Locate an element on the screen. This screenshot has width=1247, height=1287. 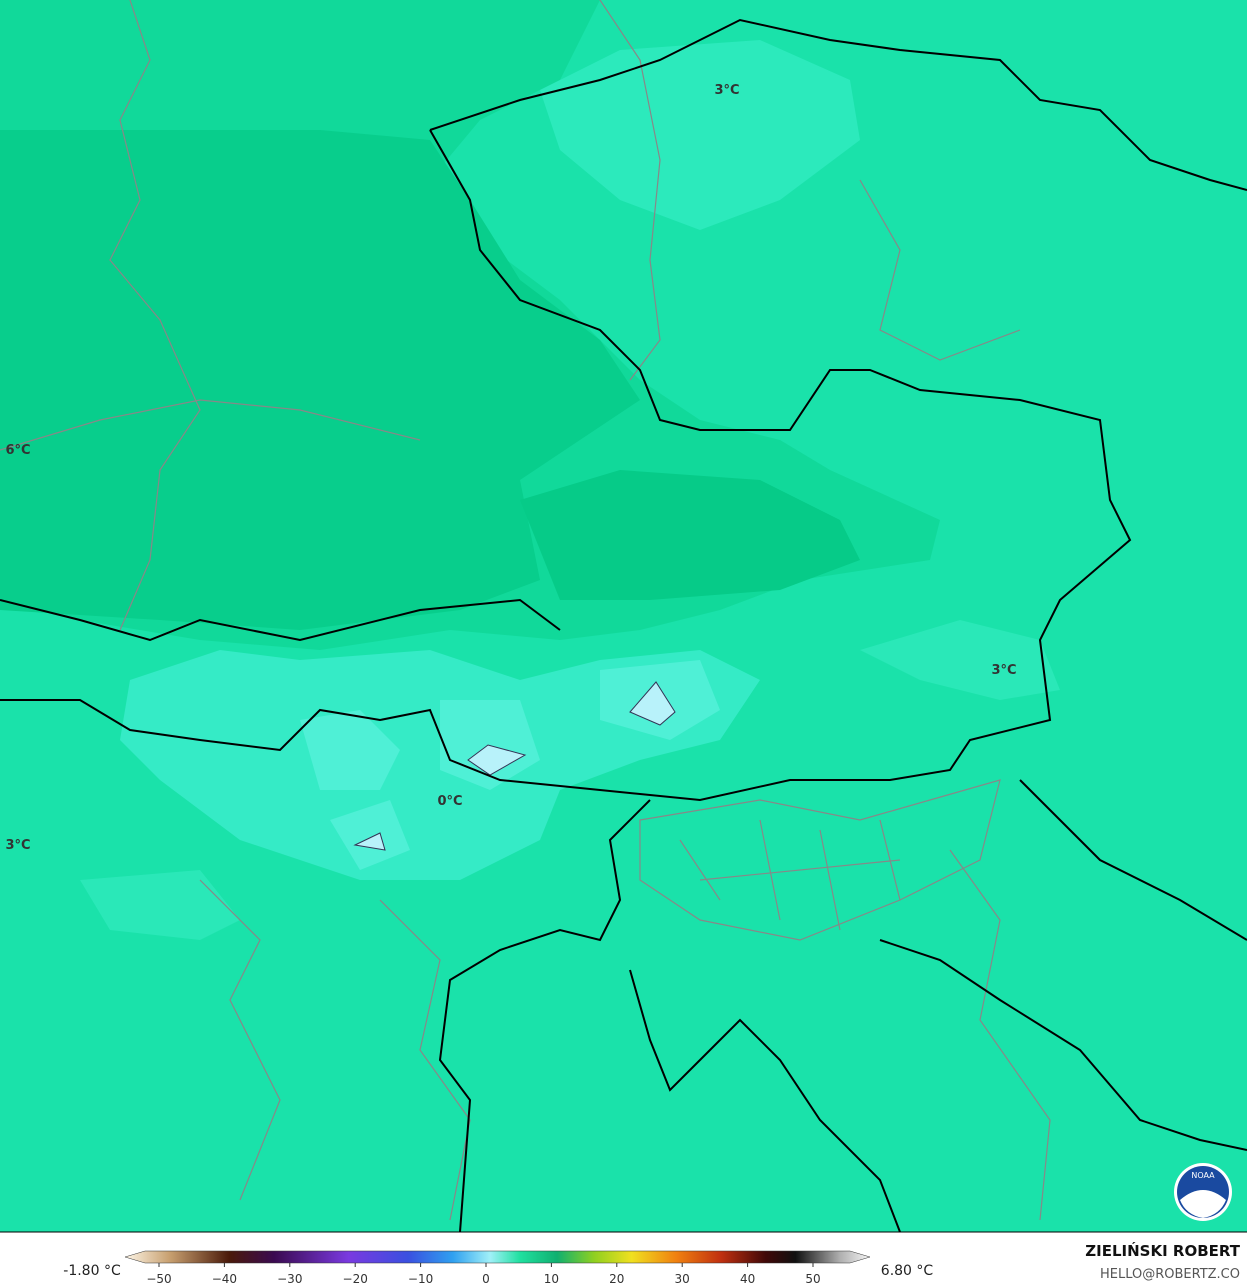
colorbar-tick-label: 30 is located at coordinates (682, 1279).